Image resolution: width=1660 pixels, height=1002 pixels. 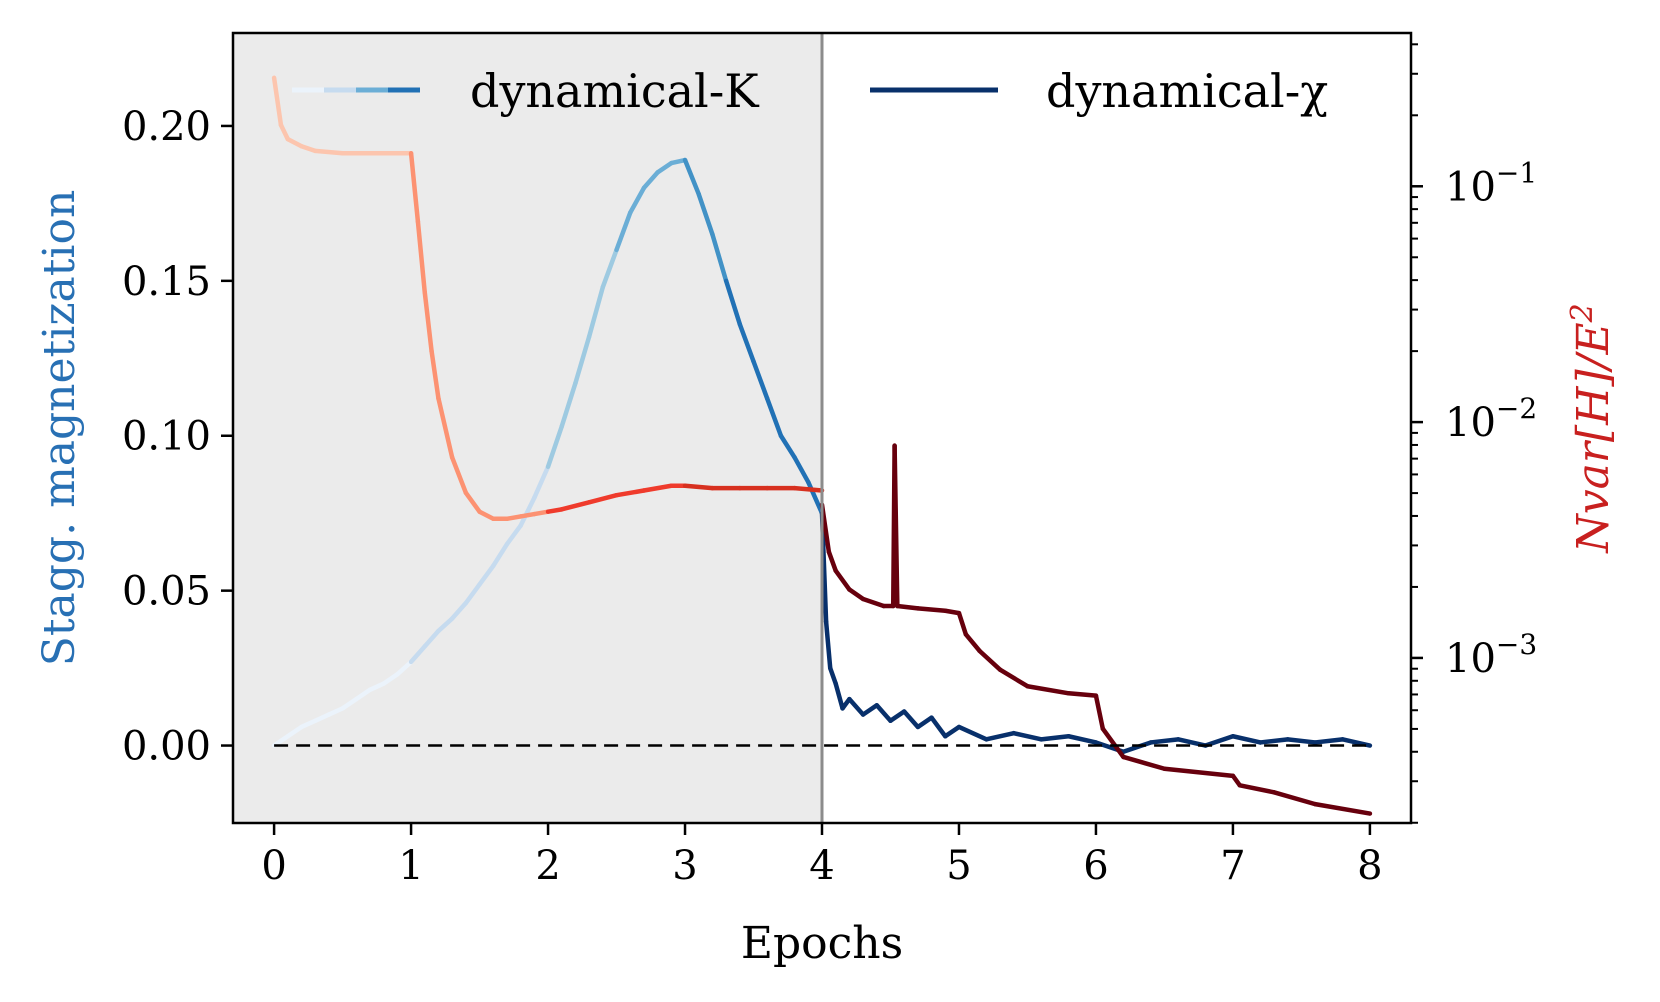 What do you see at coordinates (810, 91) in the screenshot?
I see `legend: dynamical-K dynamical-χ` at bounding box center [810, 91].